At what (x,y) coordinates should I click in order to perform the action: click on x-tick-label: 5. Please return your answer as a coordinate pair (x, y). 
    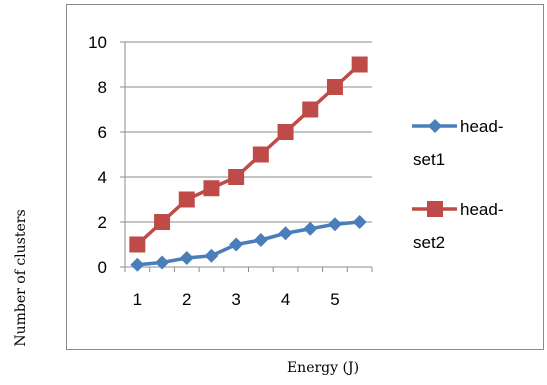
    Looking at the image, I should click on (334, 299).